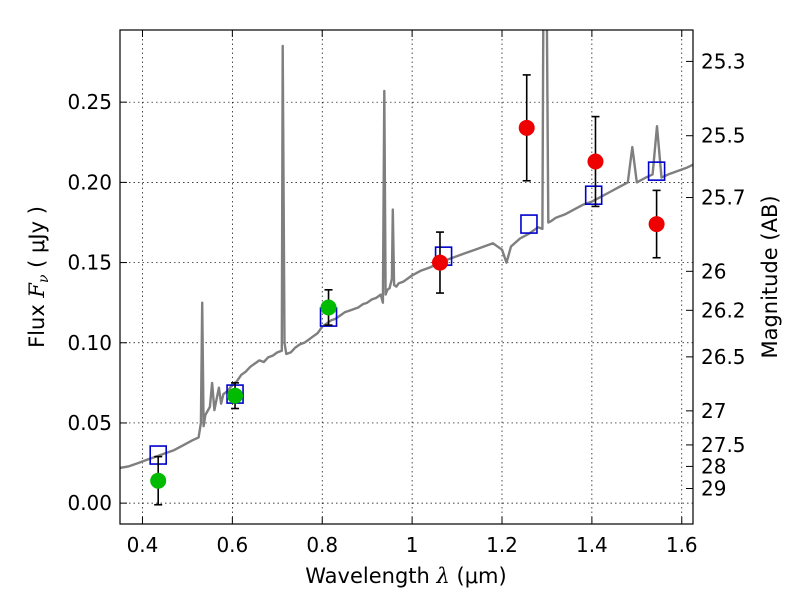  Describe the element at coordinates (723, 136) in the screenshot. I see `y2-tick-label: 25.5` at that location.